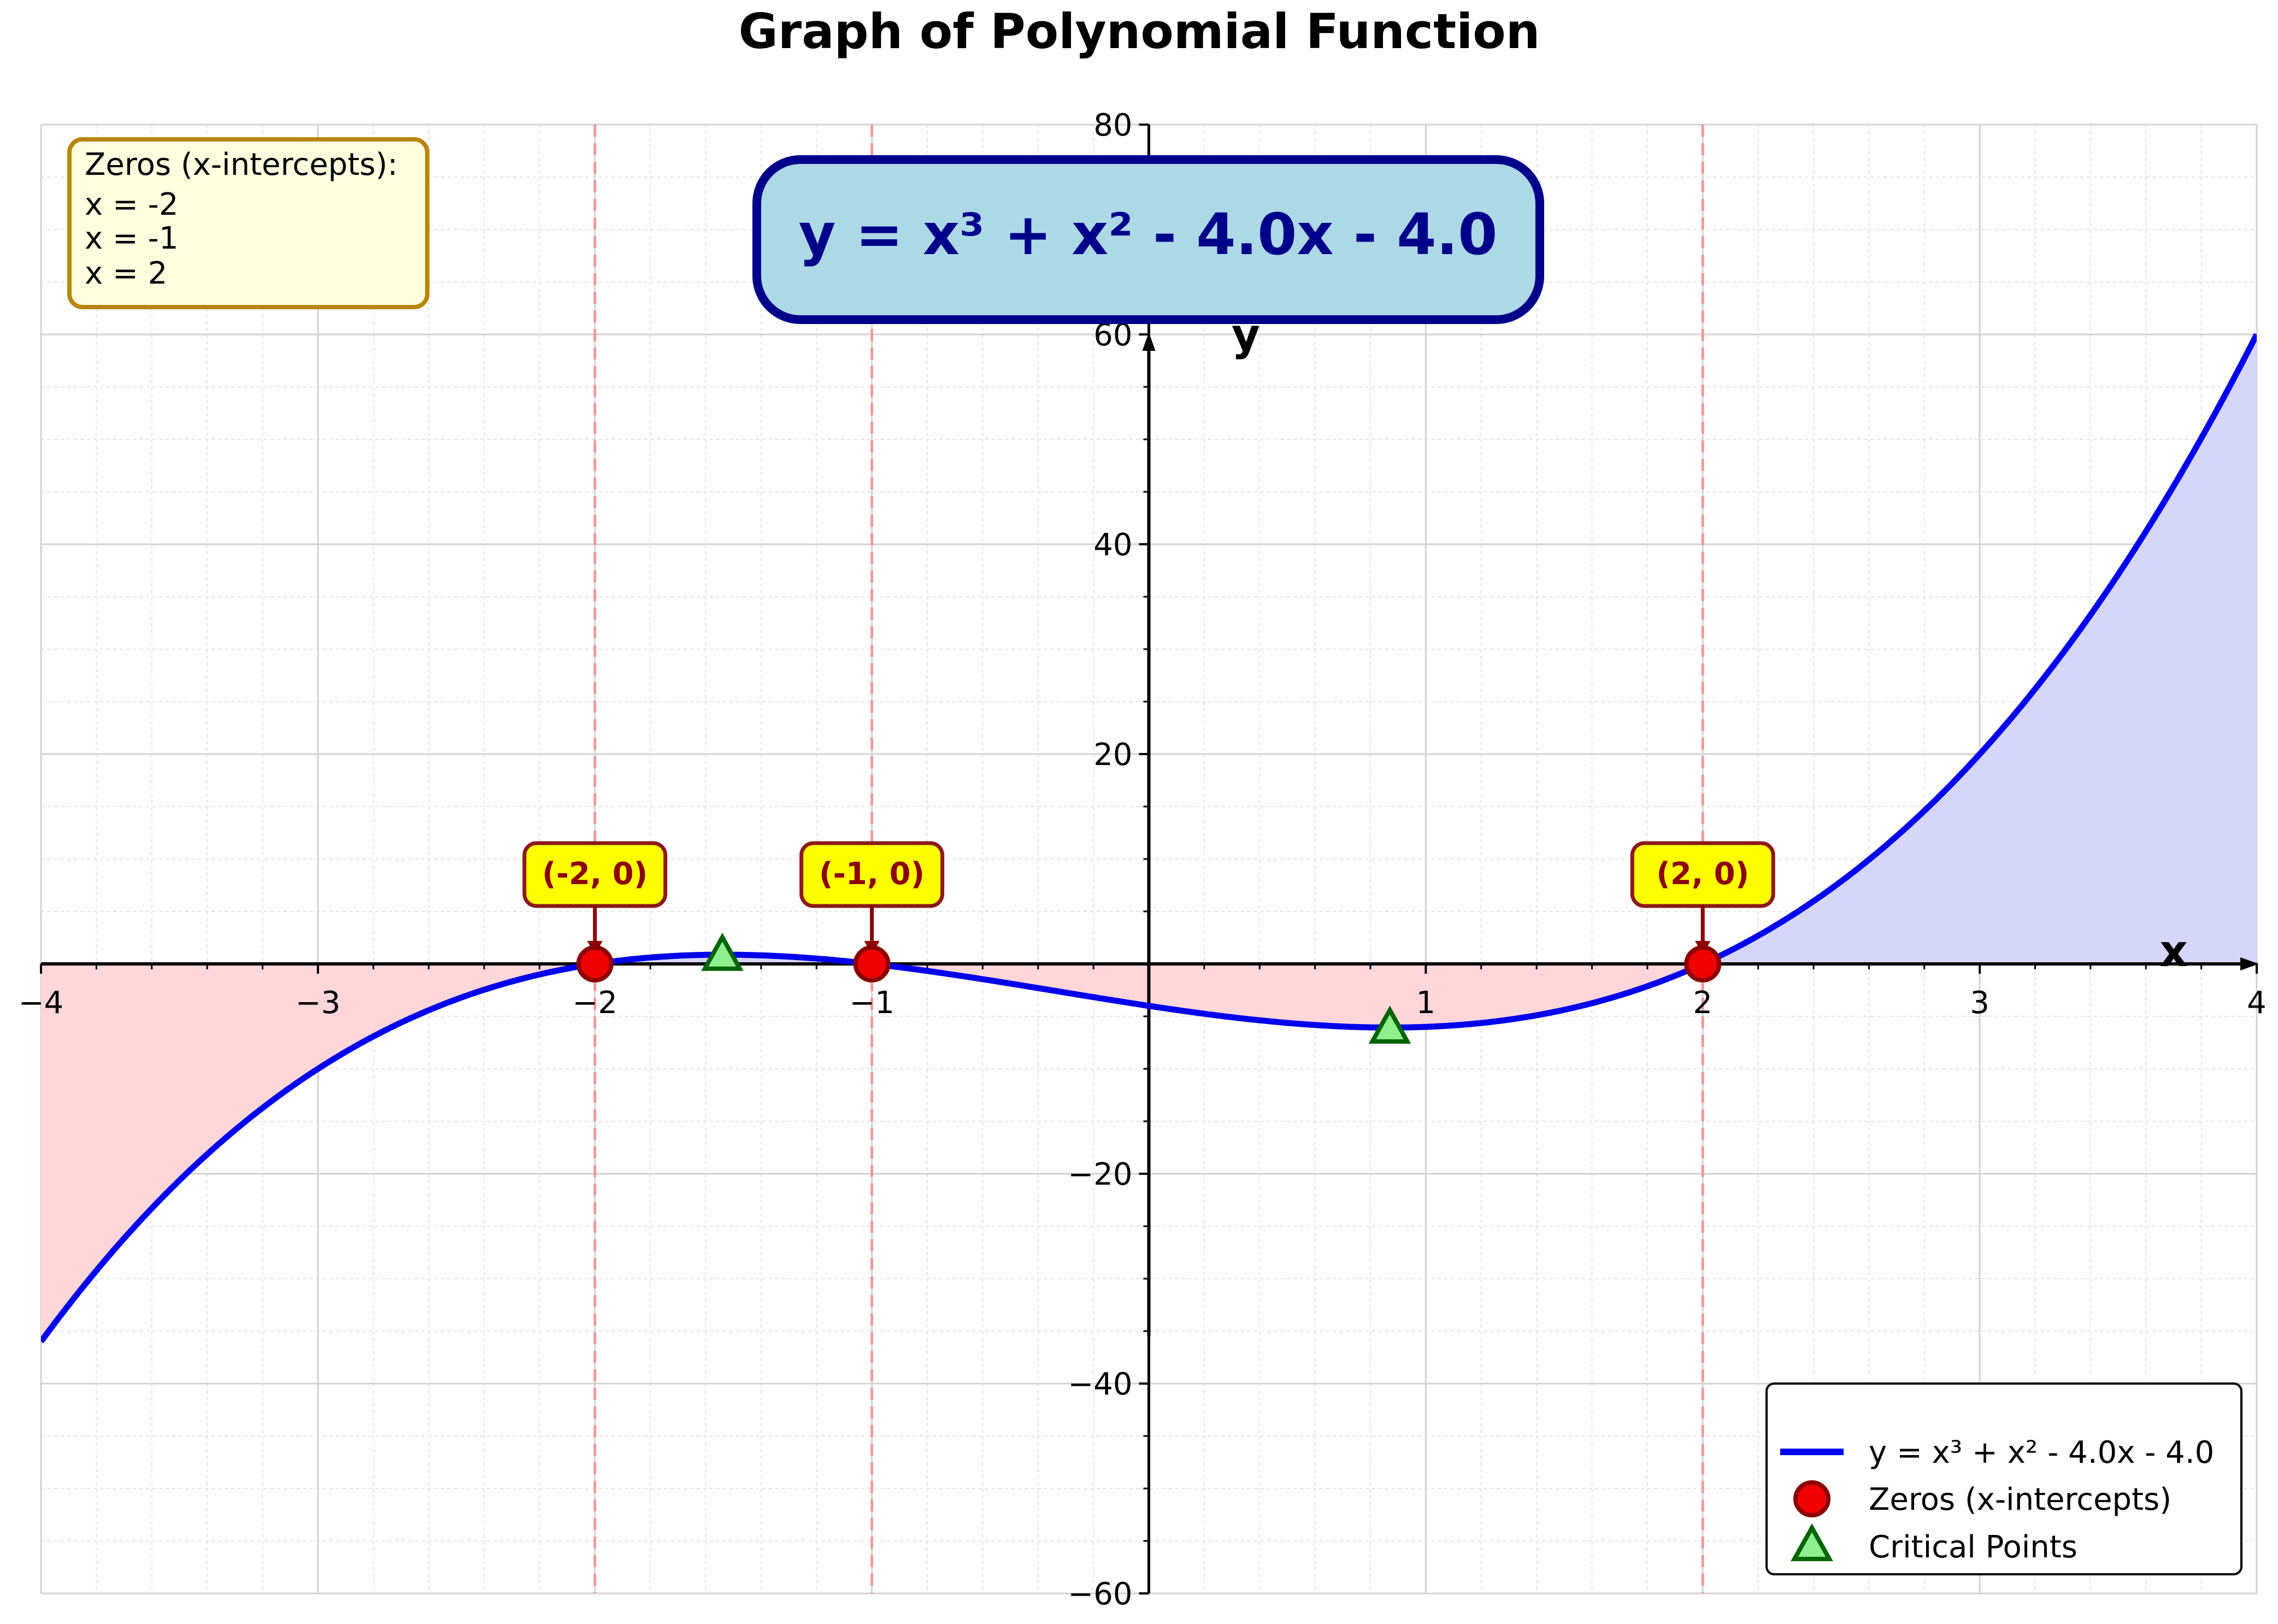 Image resolution: width=2278 pixels, height=1624 pixels. I want to click on zeros-info-line: x = 2, so click(126, 273).